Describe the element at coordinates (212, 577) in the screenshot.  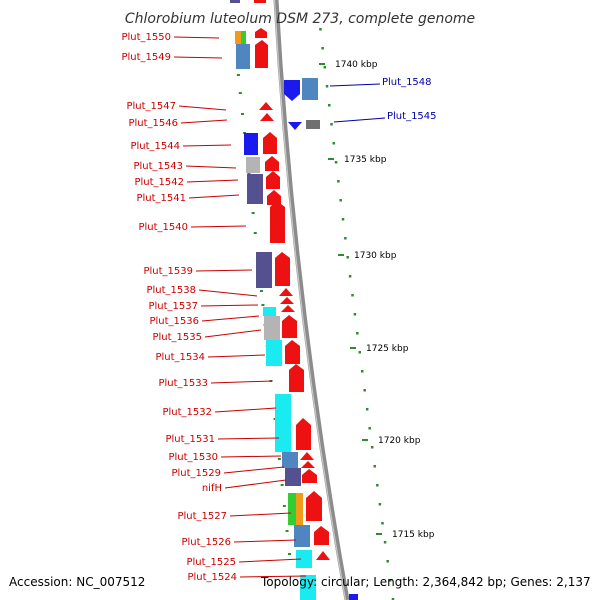
I see `gene-label-plut_1524: Plut_1524` at that location.